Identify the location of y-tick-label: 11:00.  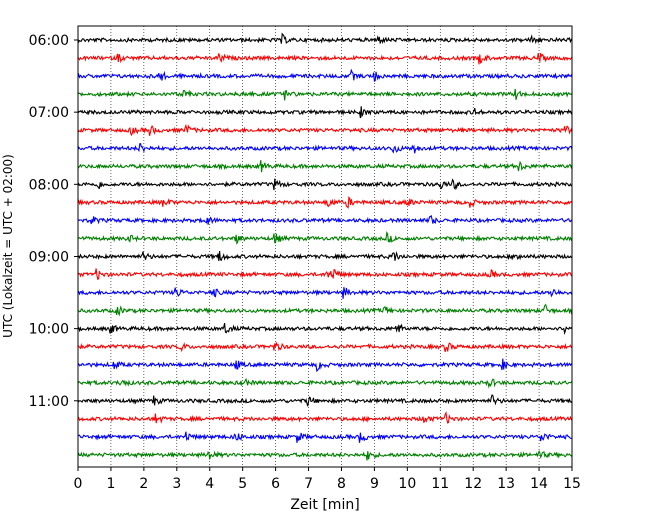
(49, 402).